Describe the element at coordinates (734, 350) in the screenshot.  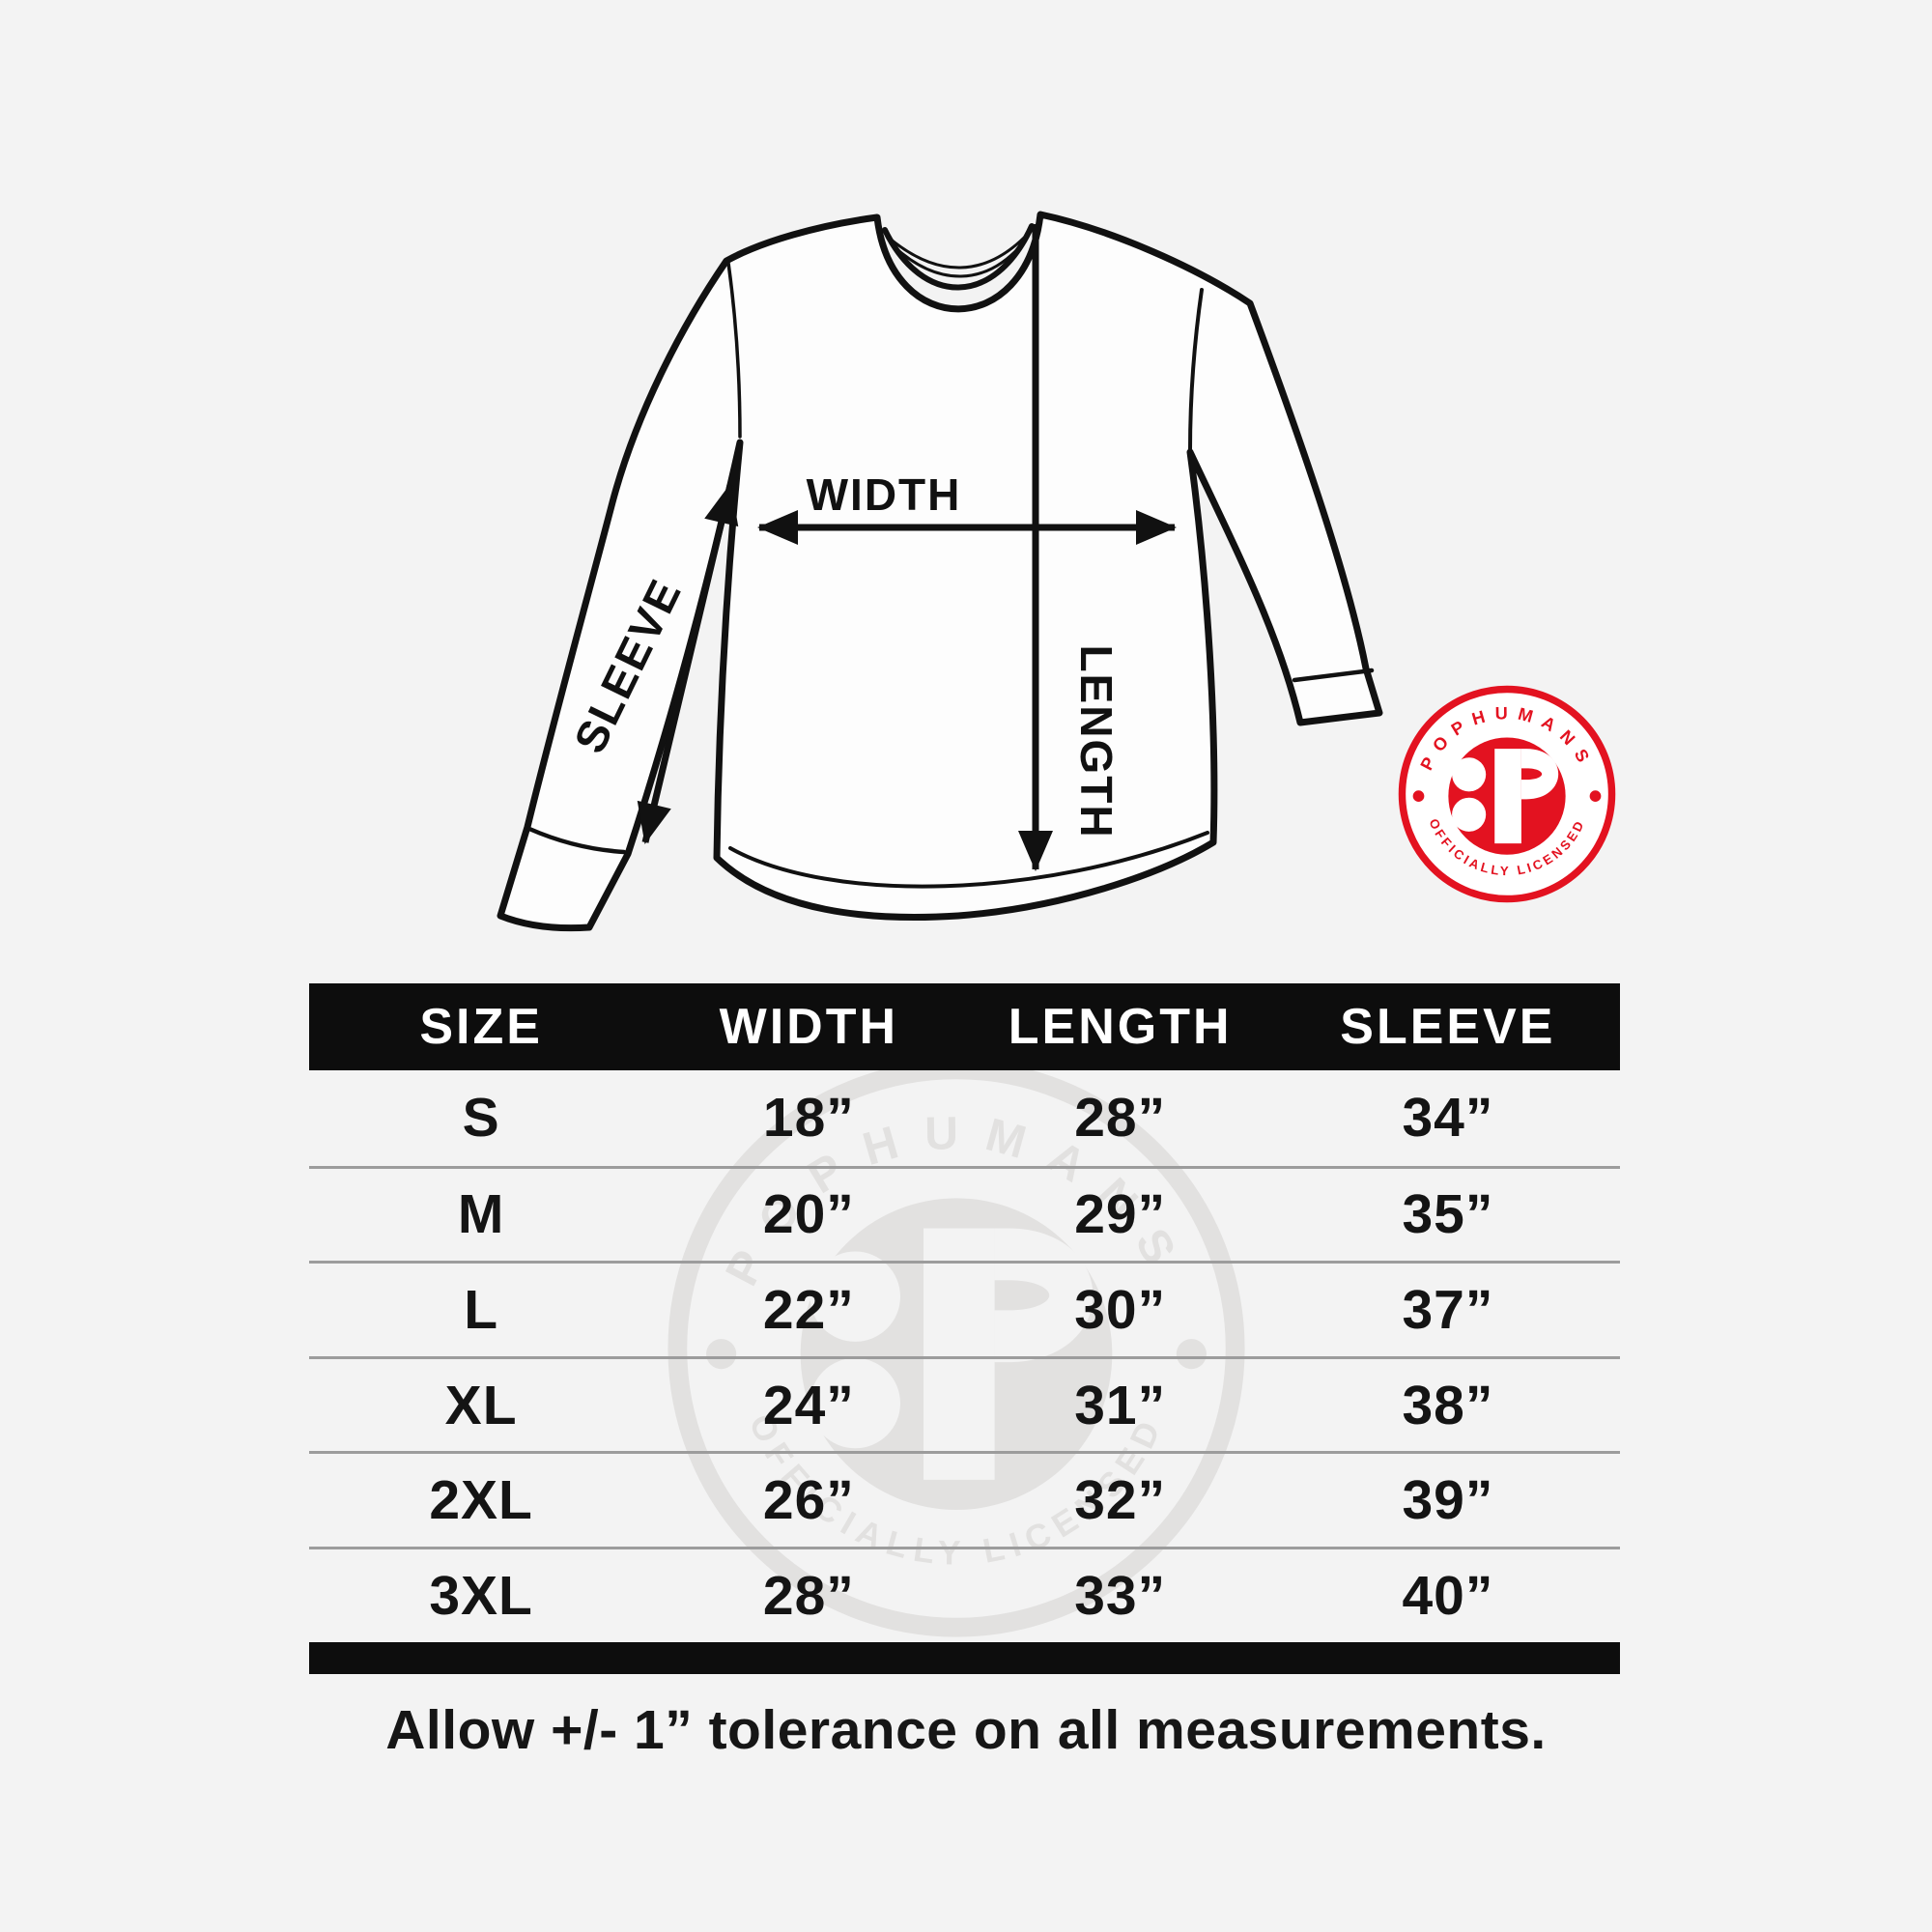
I see `left-shoulder-seam` at that location.